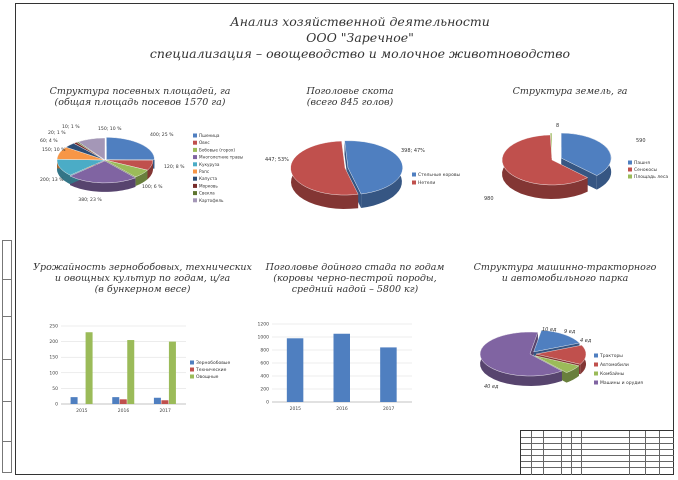  What do you see at coordinates (174, 167) in the screenshot?
I see `pie-data-label: 120; 8 %` at bounding box center [174, 167].